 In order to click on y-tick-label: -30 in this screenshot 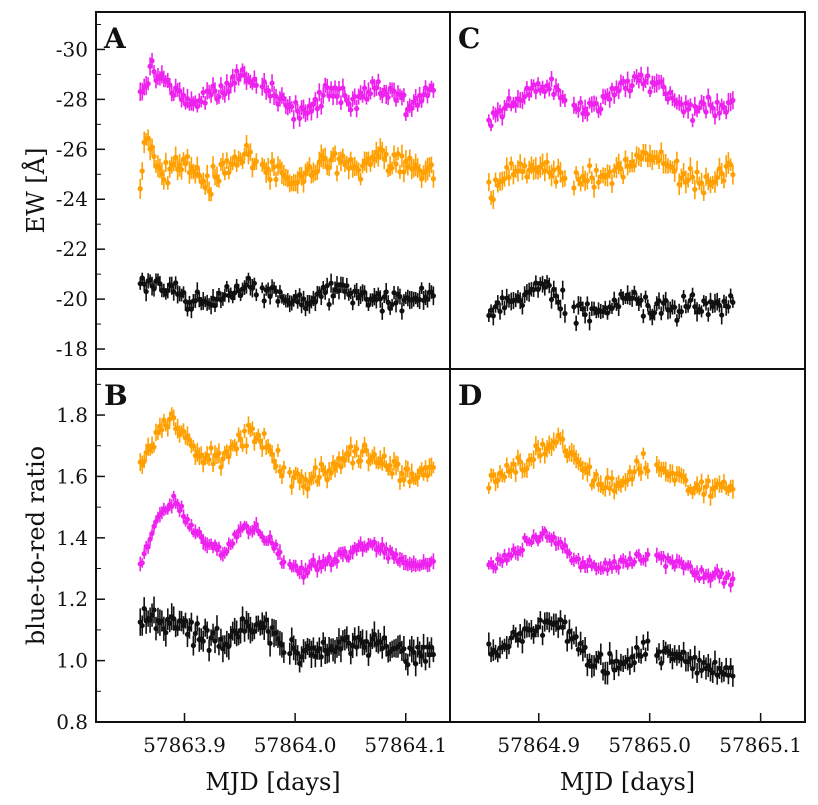, I will do `click(72, 49)`.